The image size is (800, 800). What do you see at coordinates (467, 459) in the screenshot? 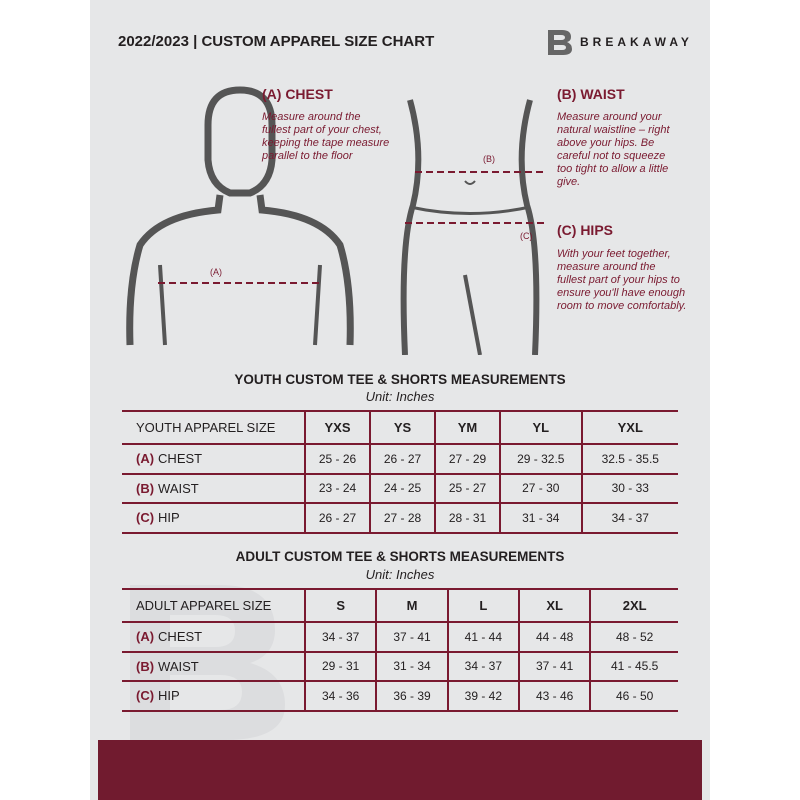
I see `table-cell: 27 - 29` at bounding box center [467, 459].